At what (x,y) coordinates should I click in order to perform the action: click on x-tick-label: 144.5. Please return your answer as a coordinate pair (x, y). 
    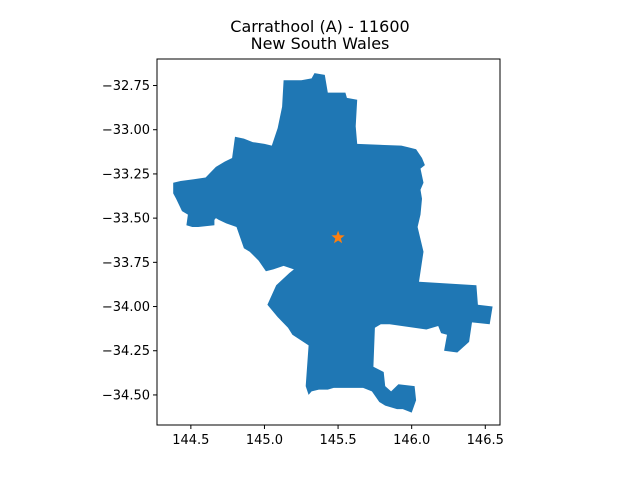
    Looking at the image, I should click on (190, 440).